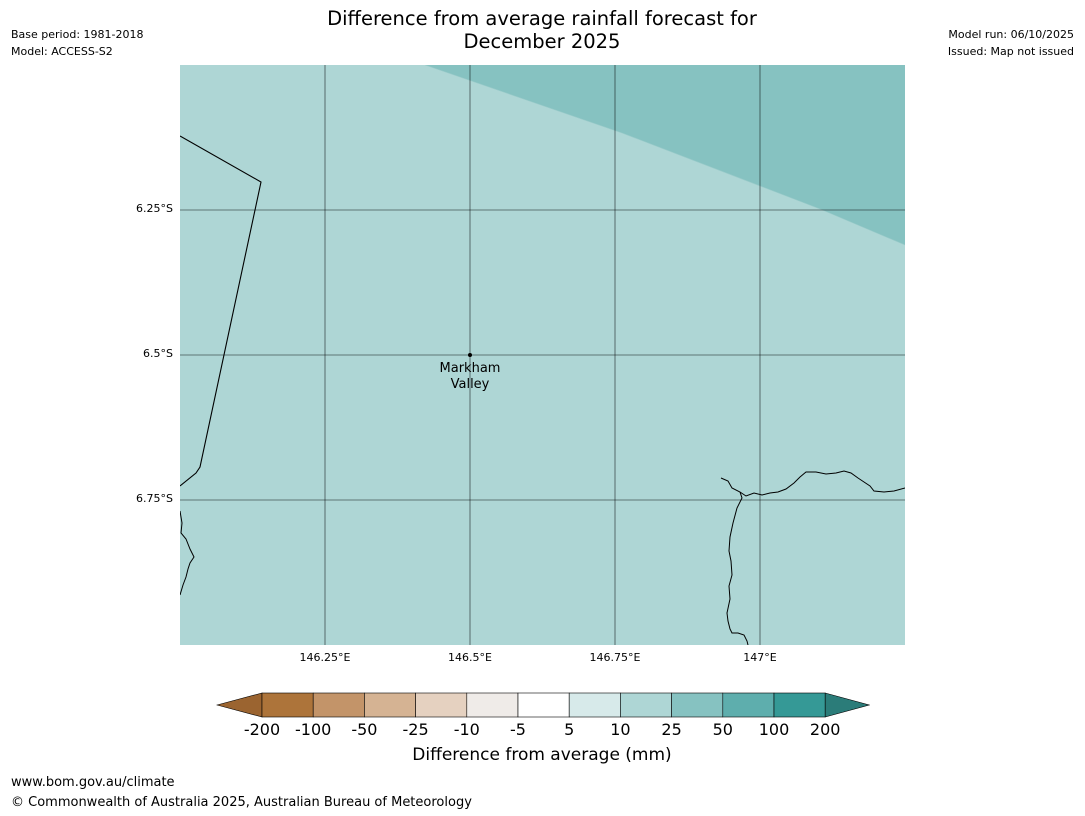 Image resolution: width=1085 pixels, height=816 pixels. Describe the element at coordinates (325, 657) in the screenshot. I see `longitude-label-146-25: 146.25°E` at that location.